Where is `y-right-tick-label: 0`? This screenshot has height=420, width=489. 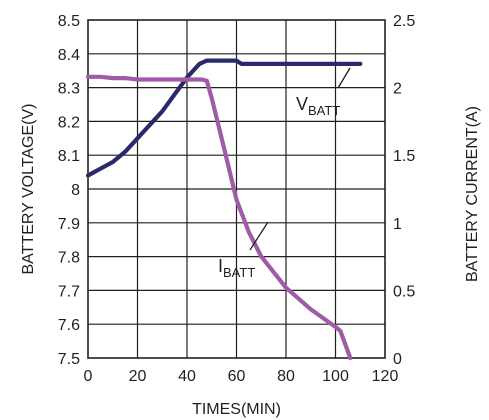 y-right-tick-label: 0 is located at coordinates (397, 359).